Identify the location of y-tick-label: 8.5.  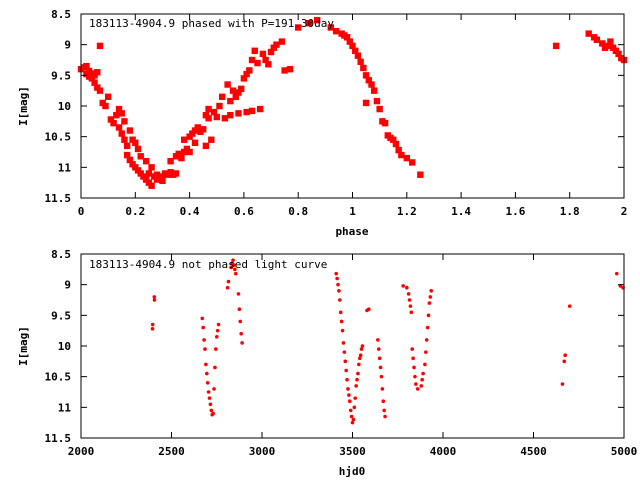
(61, 254).